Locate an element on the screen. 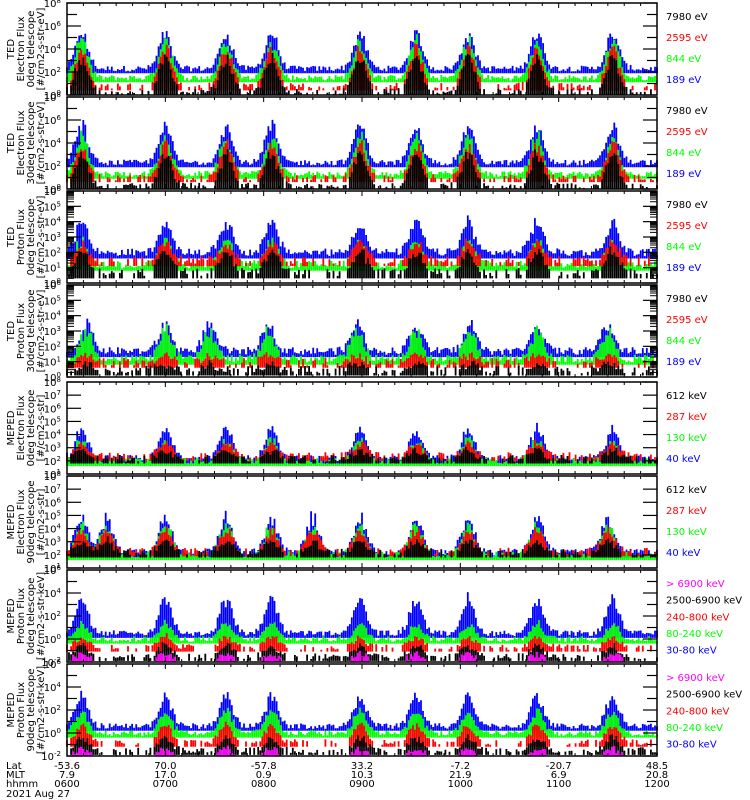  y-tick-label: 10⁸ is located at coordinates (52, 382).